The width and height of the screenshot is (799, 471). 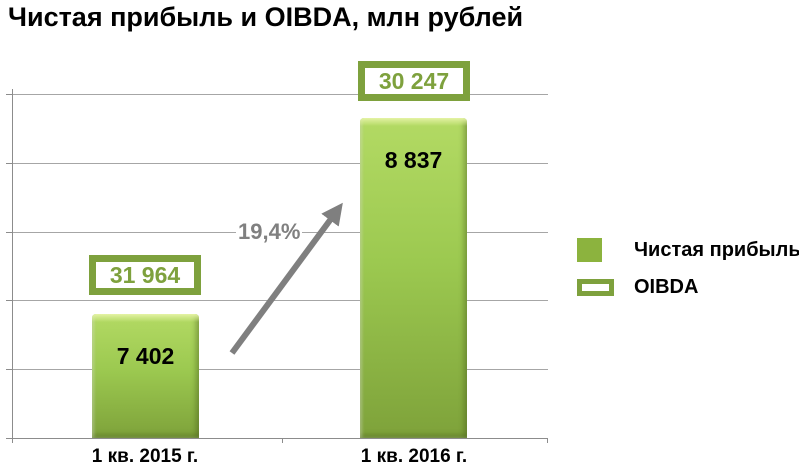 I want to click on legend: Чистая прибыль OIBDA, so click(x=688, y=273).